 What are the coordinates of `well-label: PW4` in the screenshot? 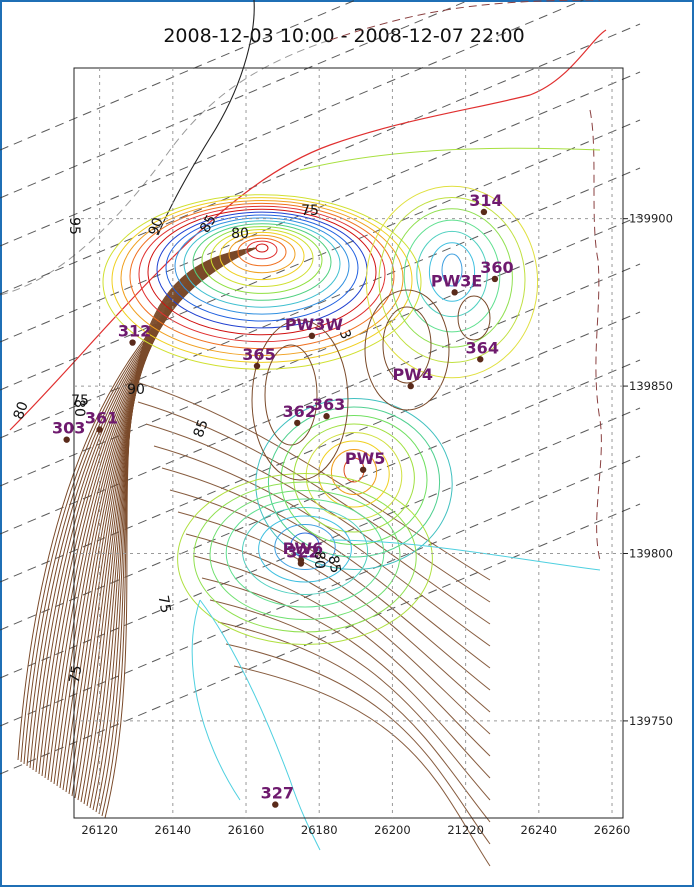 It's located at (412, 374).